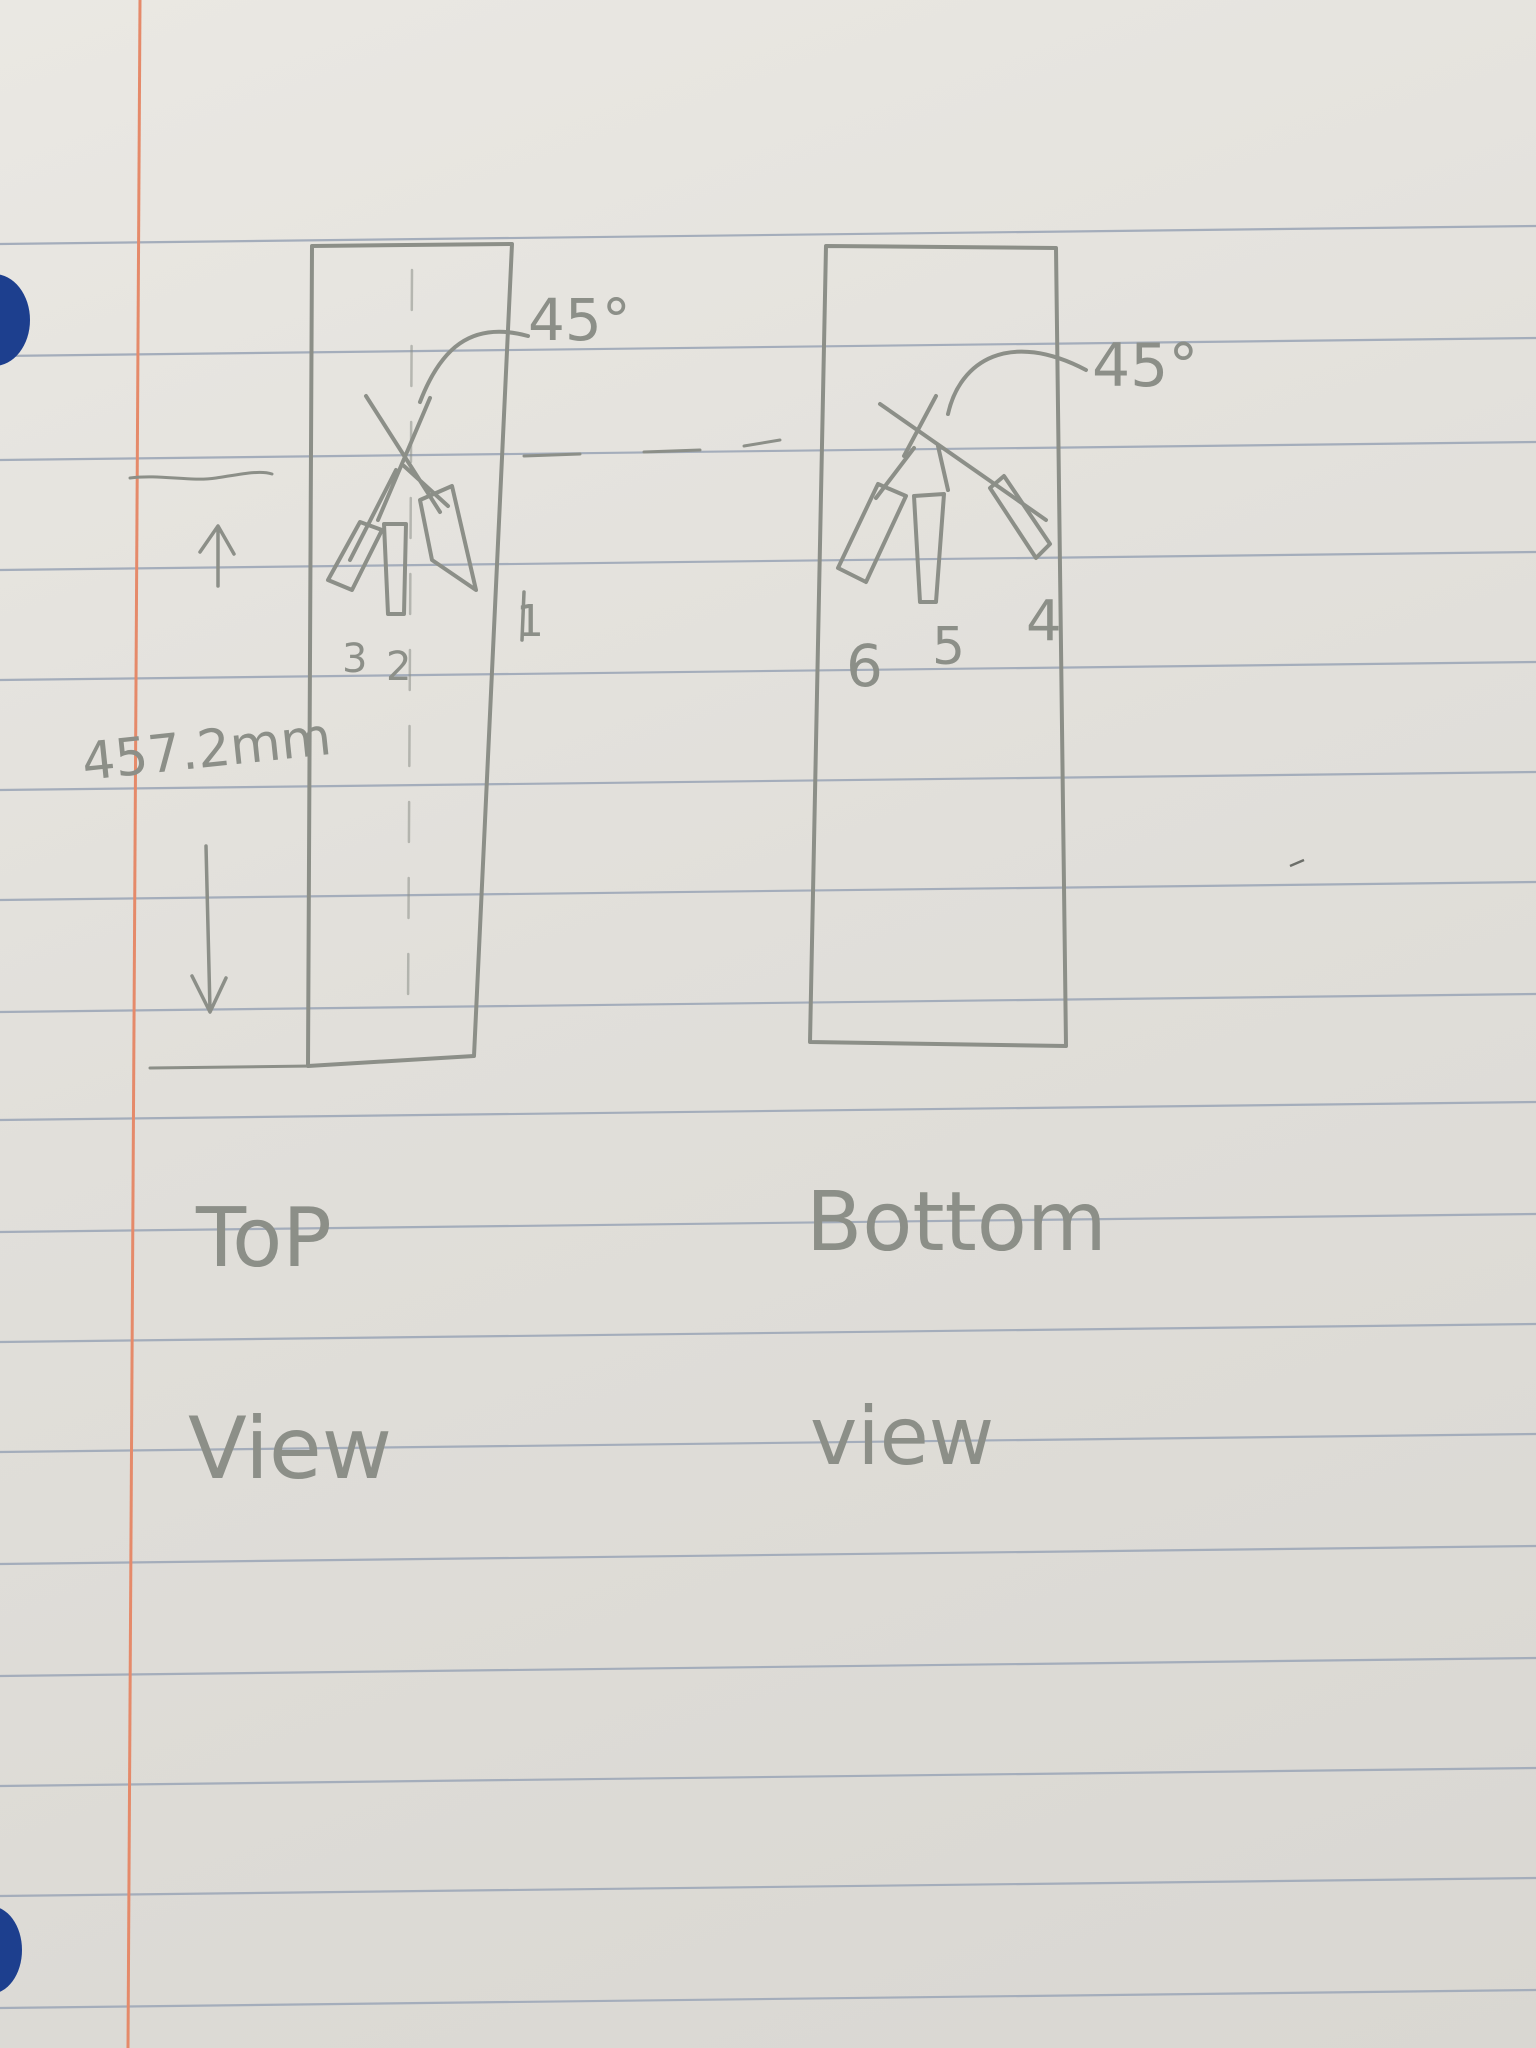  What do you see at coordinates (523, 616) in the screenshot?
I see `top-view-nozzle-1-tick` at bounding box center [523, 616].